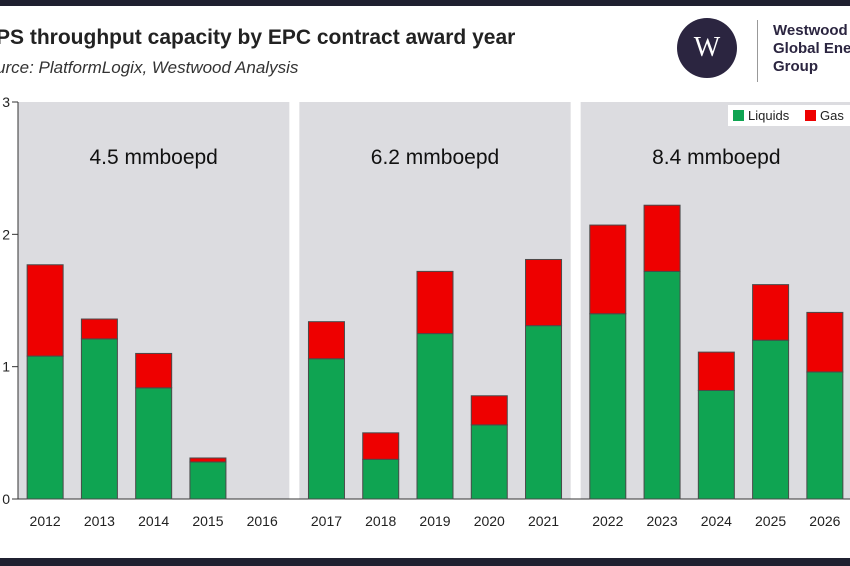 The width and height of the screenshot is (850, 566). What do you see at coordinates (6, 499) in the screenshot?
I see `y-tick-label: 0` at bounding box center [6, 499].